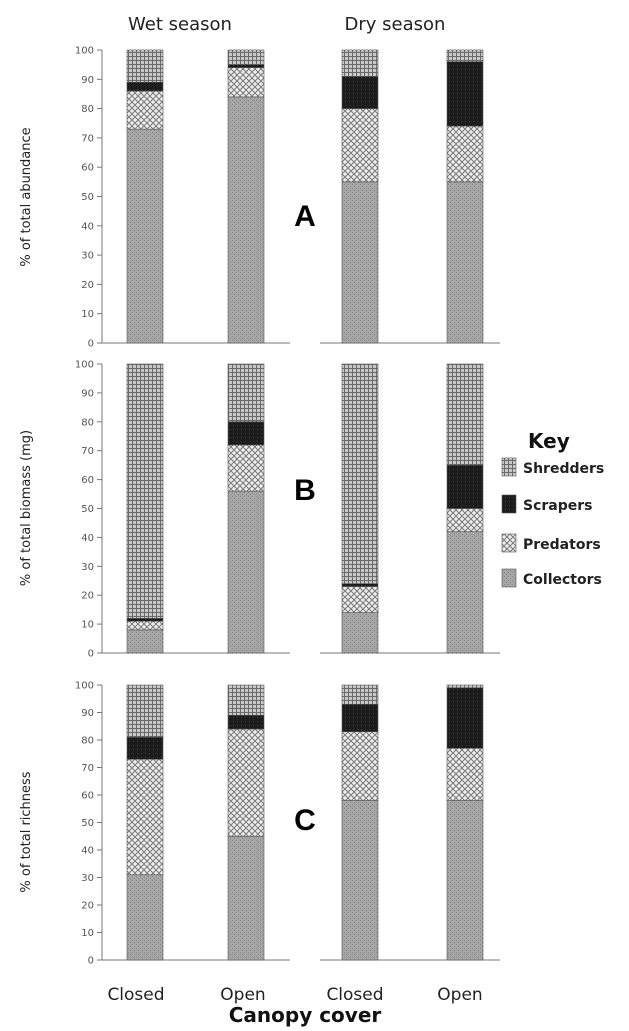 The height and width of the screenshot is (1031, 629). What do you see at coordinates (562, 545) in the screenshot?
I see `legend-label-predators: Predators` at bounding box center [562, 545].